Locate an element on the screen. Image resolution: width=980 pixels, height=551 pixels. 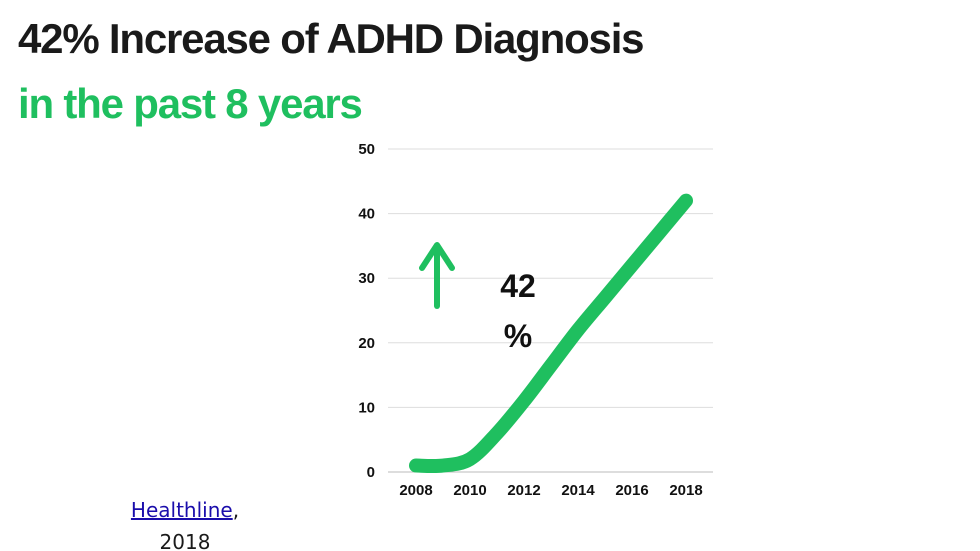
source-year: 2018 is located at coordinates (185, 540).